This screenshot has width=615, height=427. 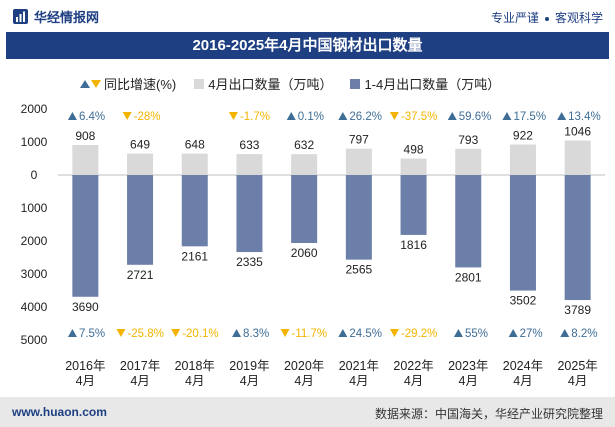 What do you see at coordinates (249, 145) in the screenshot?
I see `data-label-april: 633` at bounding box center [249, 145].